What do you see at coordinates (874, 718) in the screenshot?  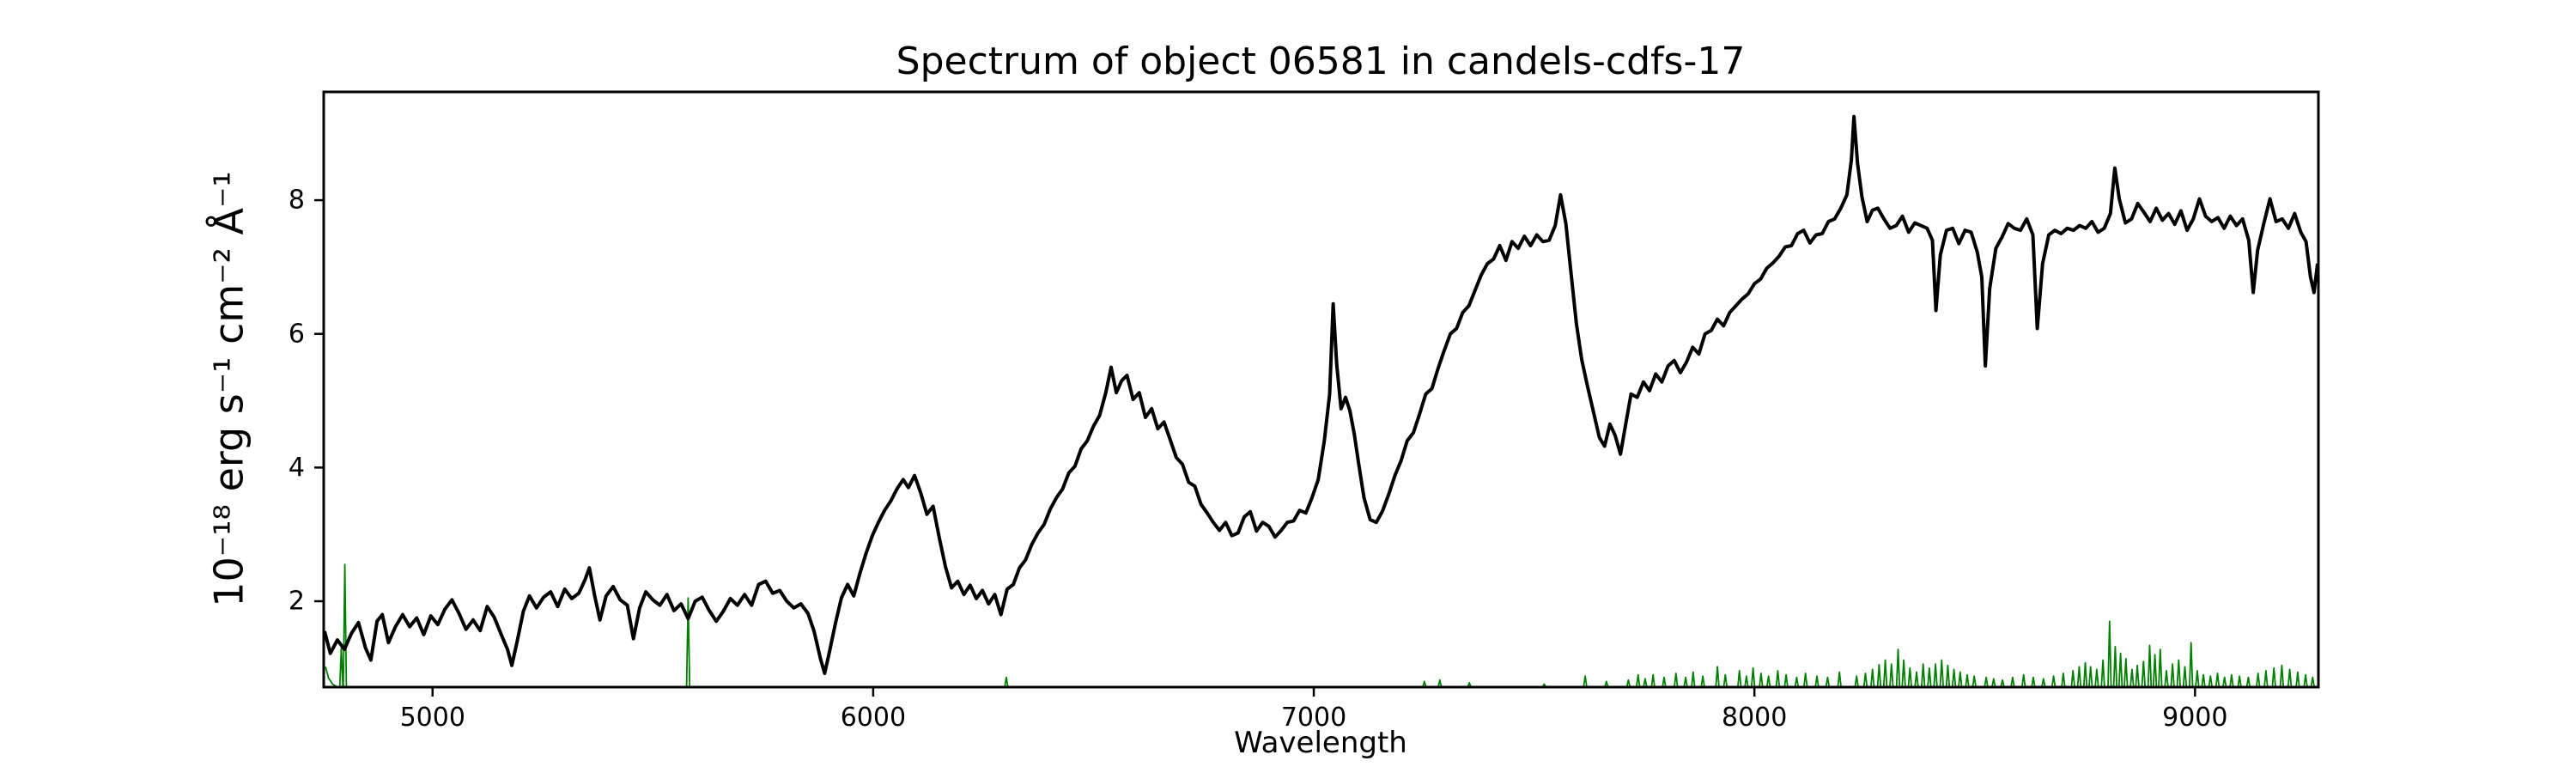 I see `x-tick-label: 6000` at bounding box center [874, 718].